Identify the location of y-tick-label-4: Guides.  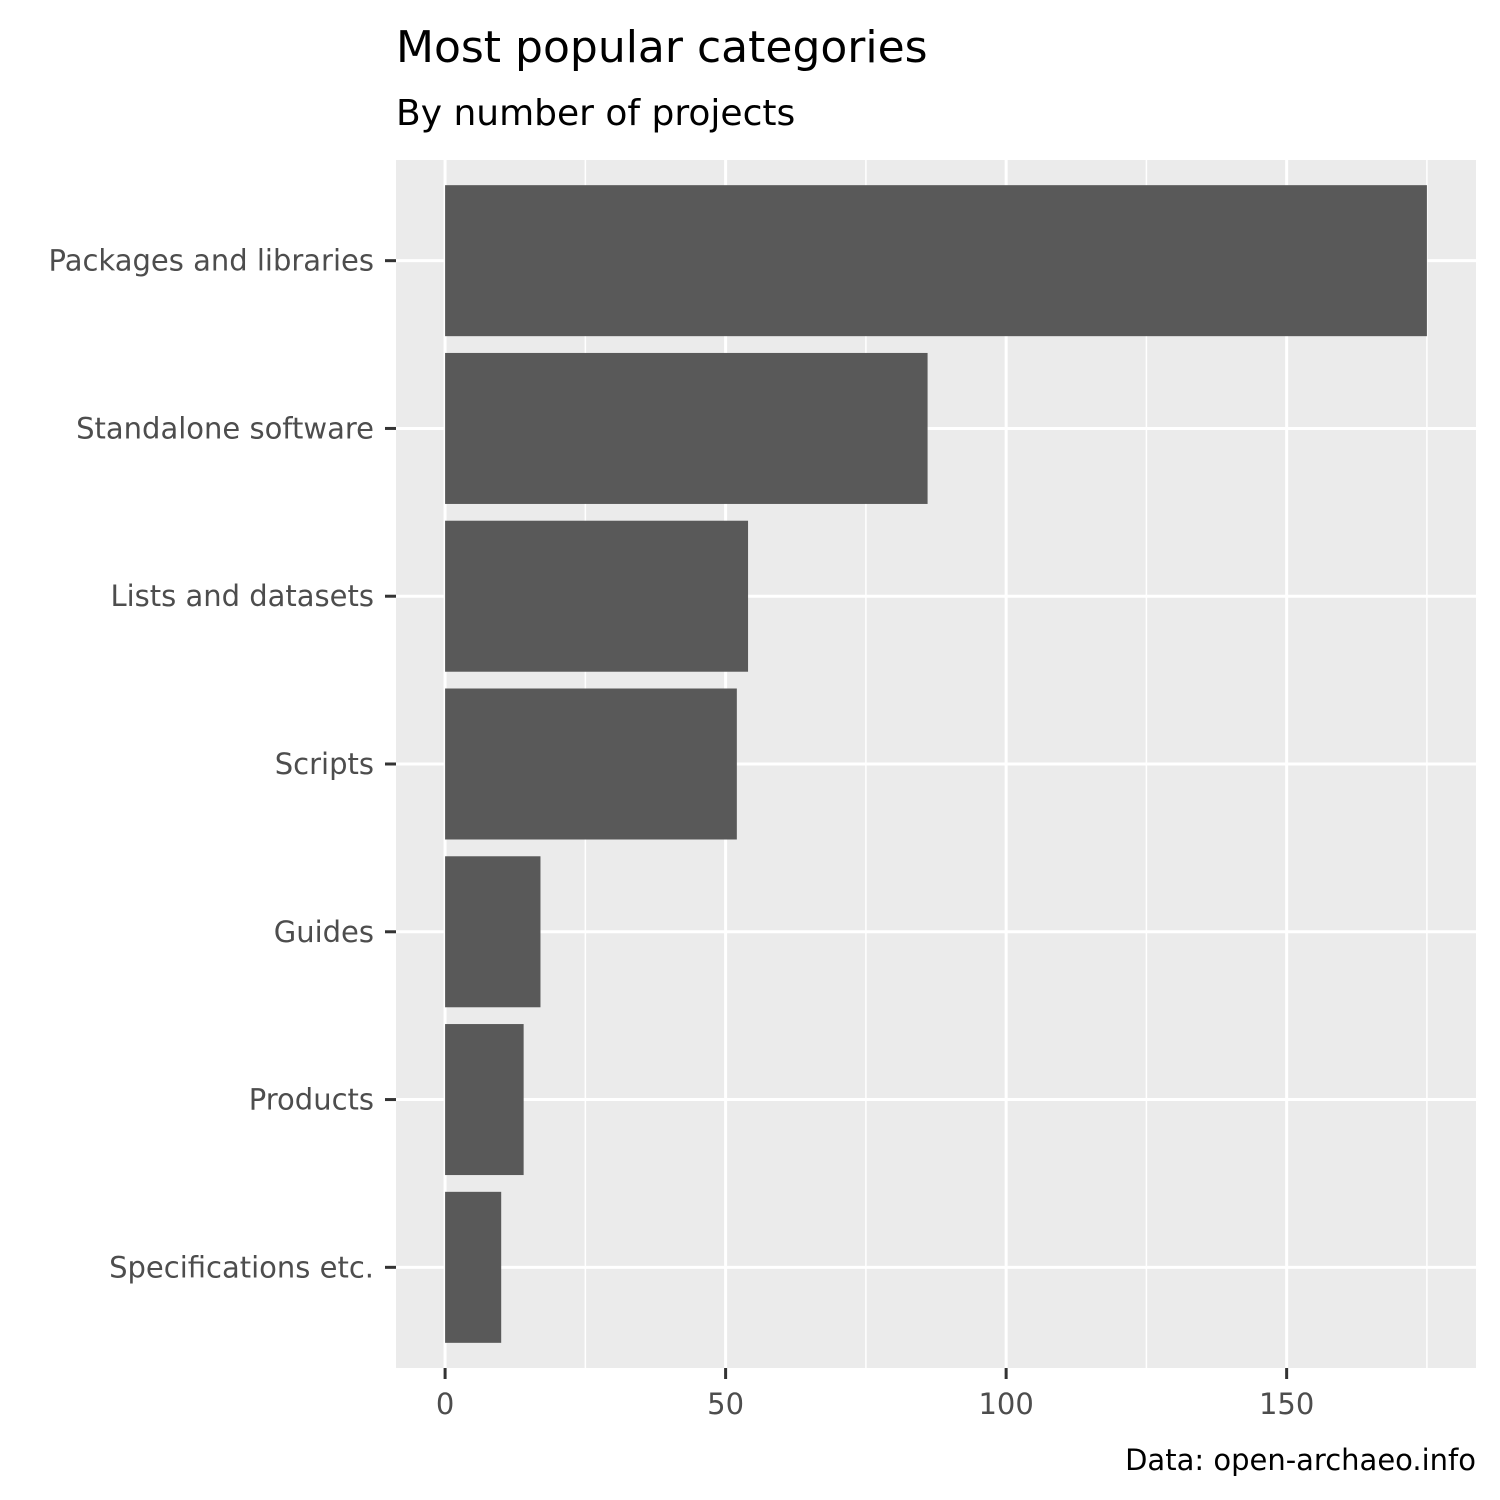
(324, 932).